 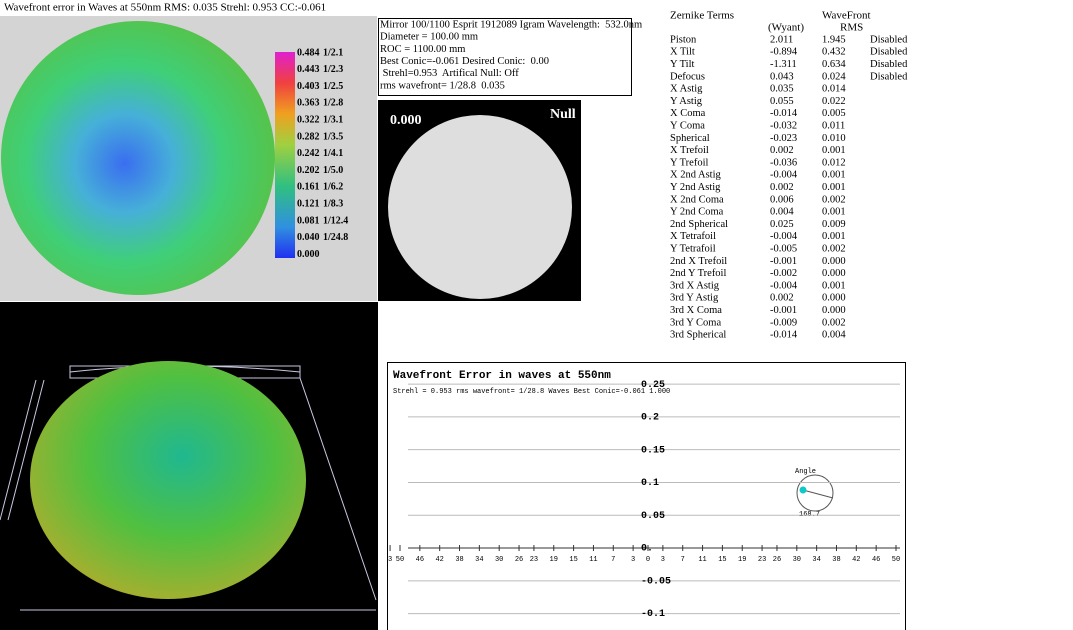 I want to click on wyant-value: 0.035, so click(x=782, y=89).